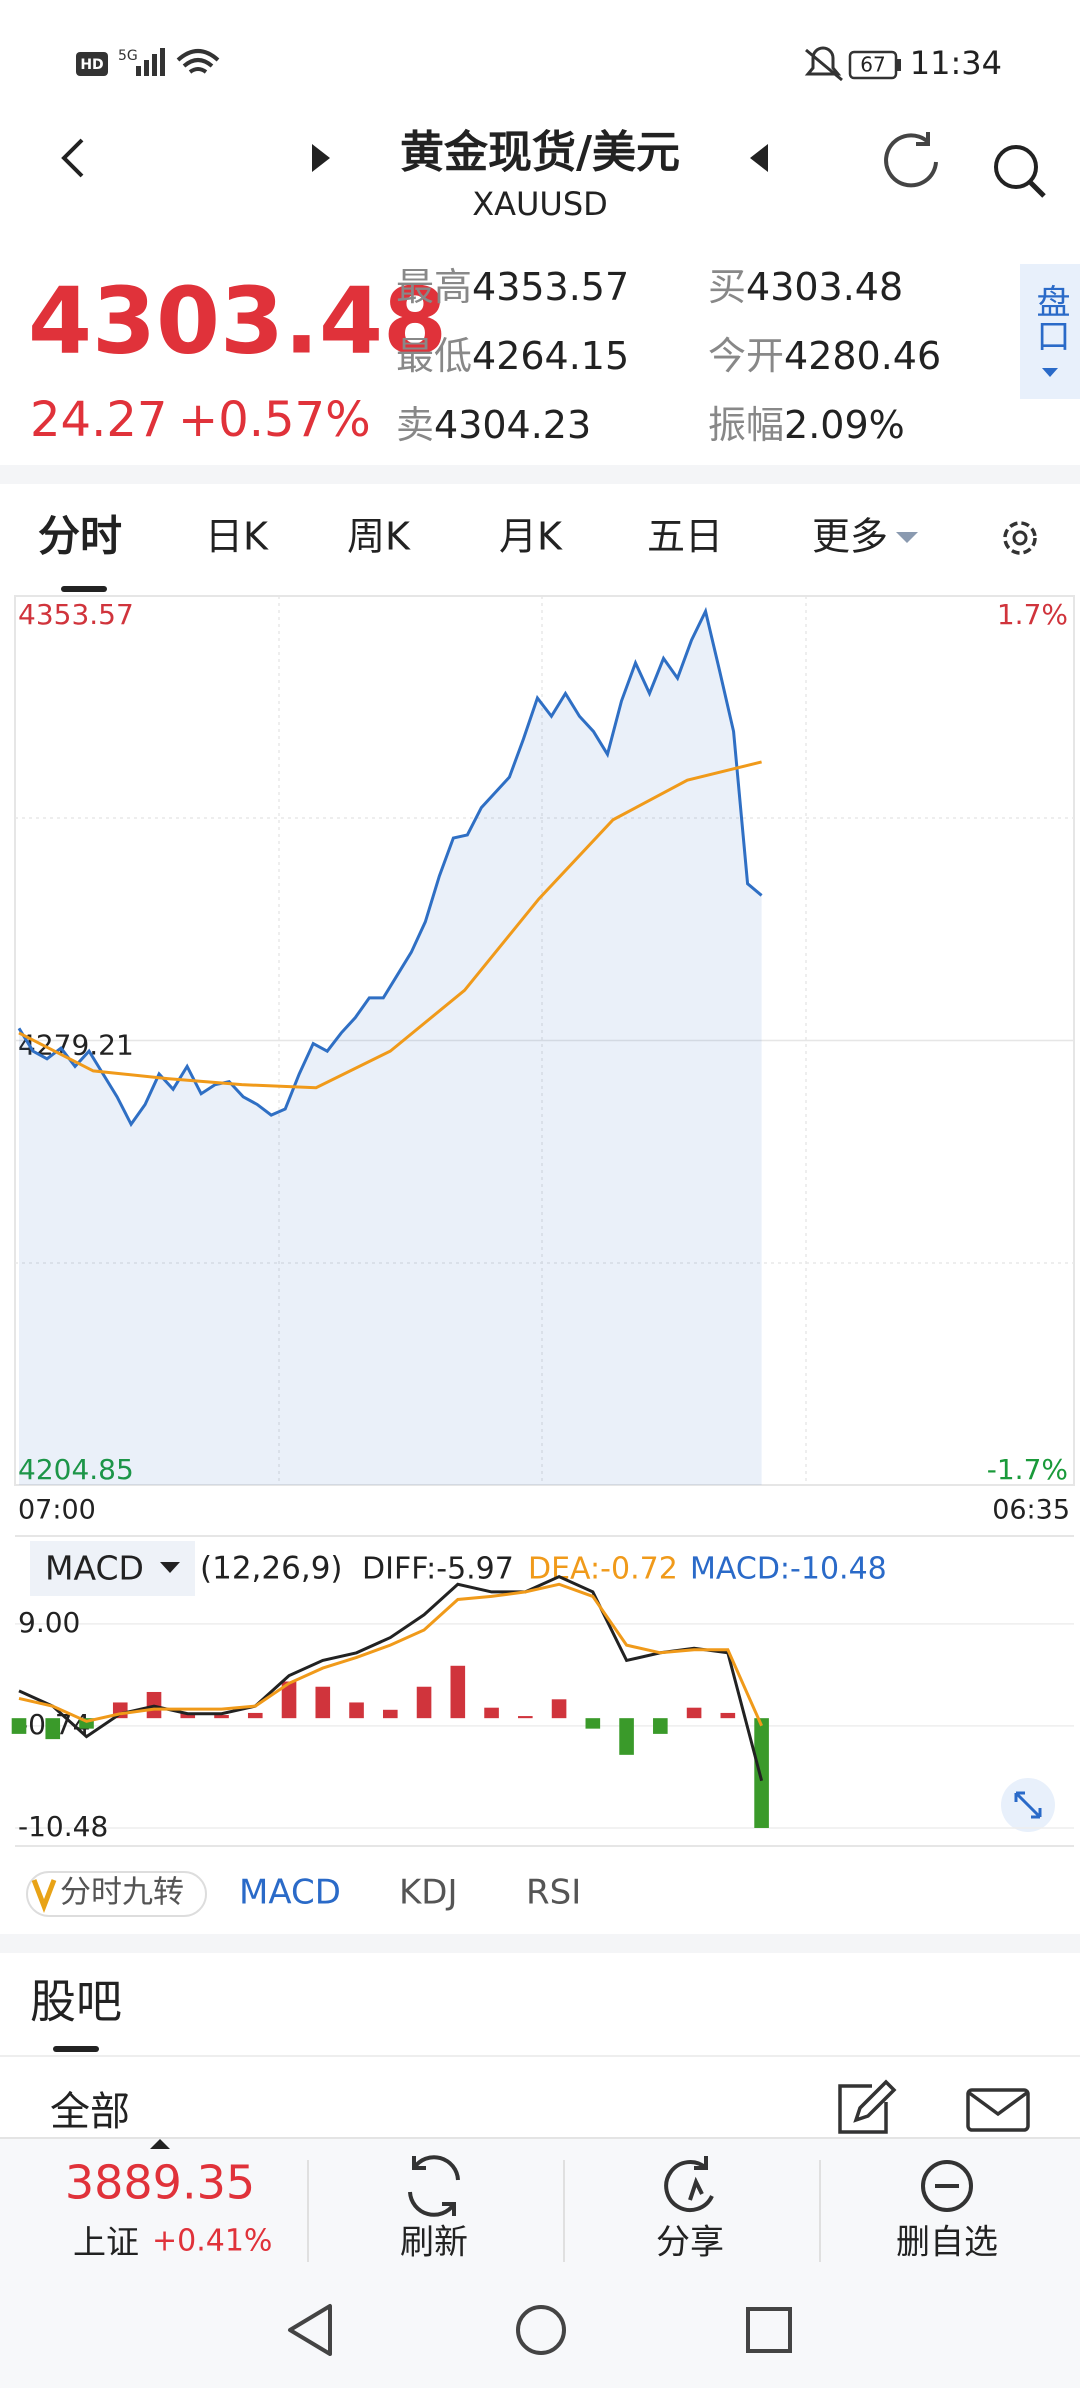 The image size is (1080, 2388). I want to click on hd-badge, so click(92, 64).